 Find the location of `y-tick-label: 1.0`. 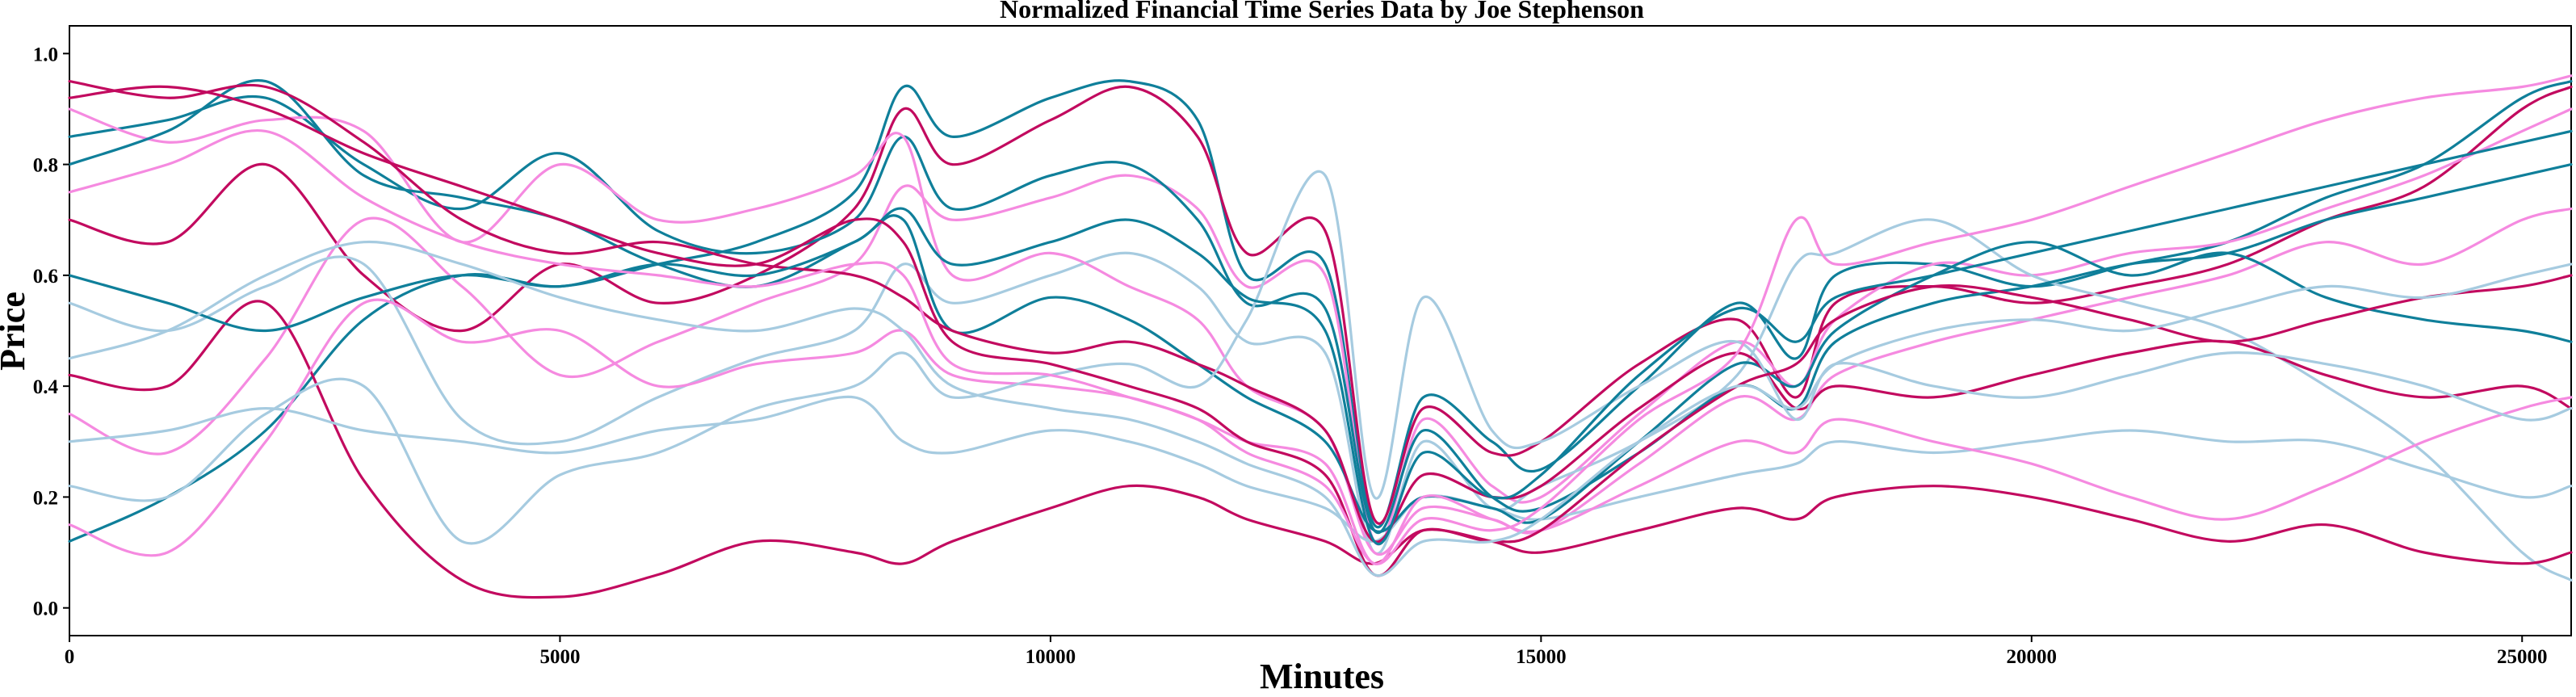

y-tick-label: 1.0 is located at coordinates (45, 55).